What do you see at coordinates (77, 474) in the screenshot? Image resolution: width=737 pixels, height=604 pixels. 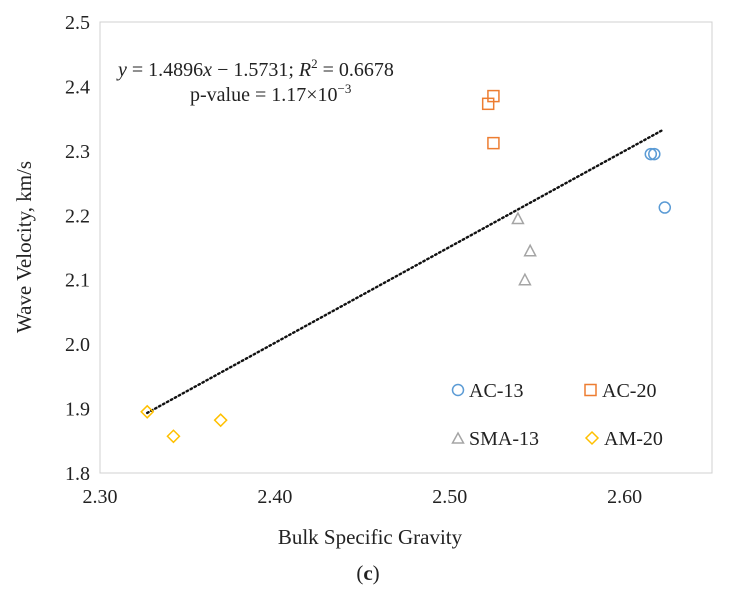 I see `y-tick-label: 1.8` at bounding box center [77, 474].